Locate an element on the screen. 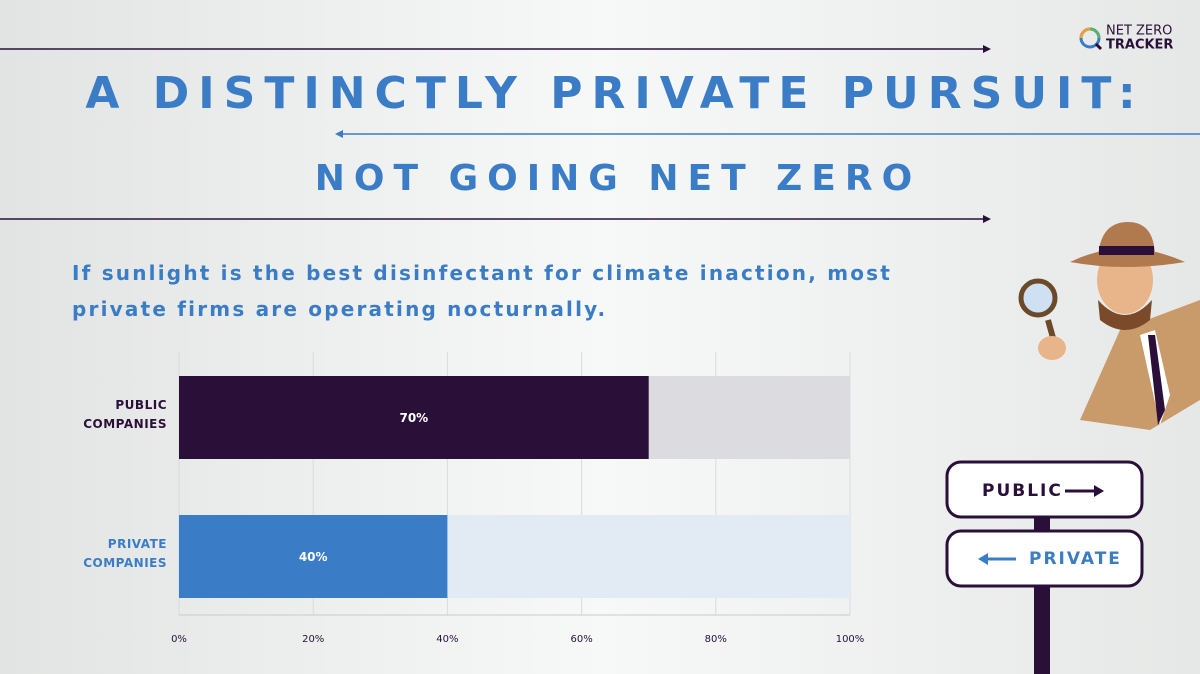  value-label: 40% is located at coordinates (313, 557).